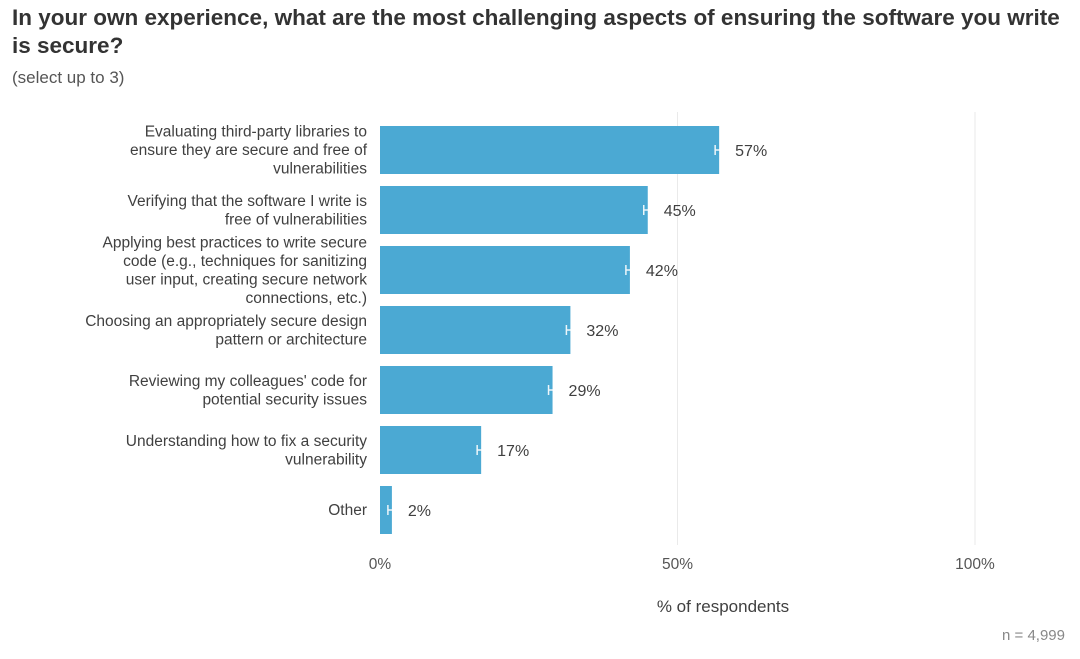  Describe the element at coordinates (245, 261) in the screenshot. I see `category-label-line: code (e.g., techniques for sanitizing` at that location.